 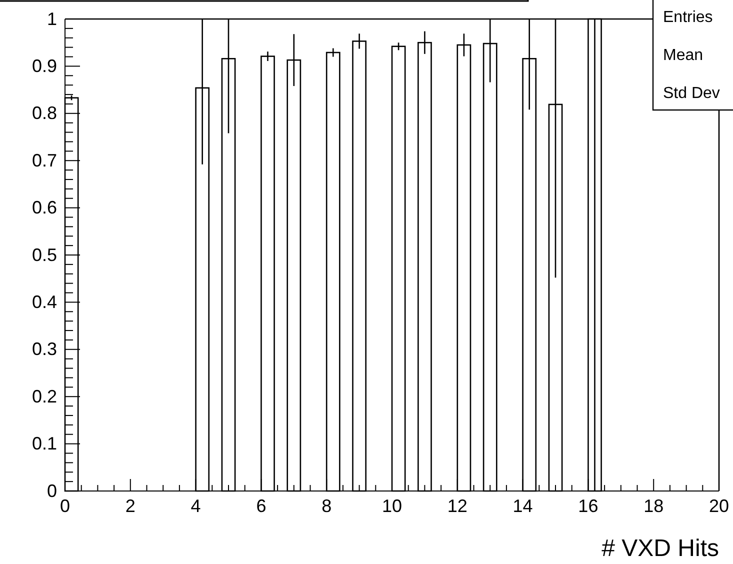 I want to click on x-tick-label: 8, so click(x=327, y=506).